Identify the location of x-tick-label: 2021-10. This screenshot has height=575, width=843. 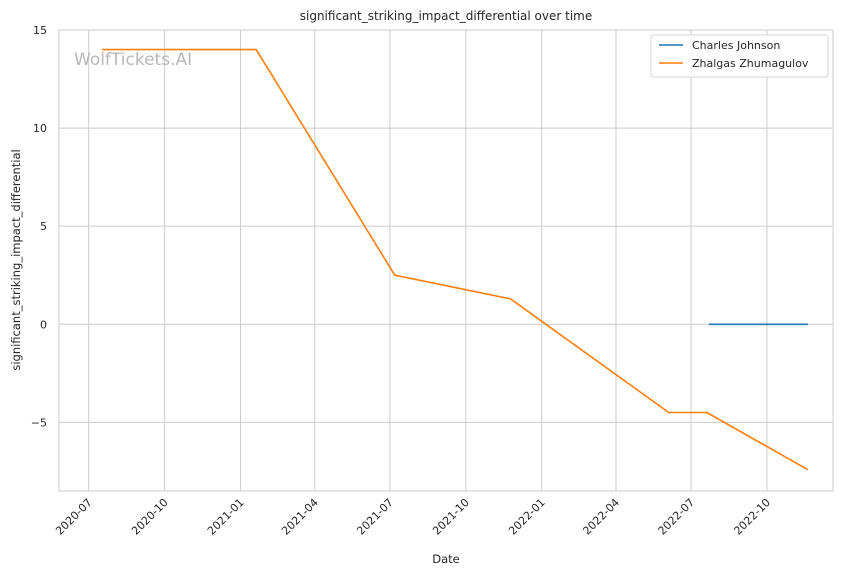
(451, 517).